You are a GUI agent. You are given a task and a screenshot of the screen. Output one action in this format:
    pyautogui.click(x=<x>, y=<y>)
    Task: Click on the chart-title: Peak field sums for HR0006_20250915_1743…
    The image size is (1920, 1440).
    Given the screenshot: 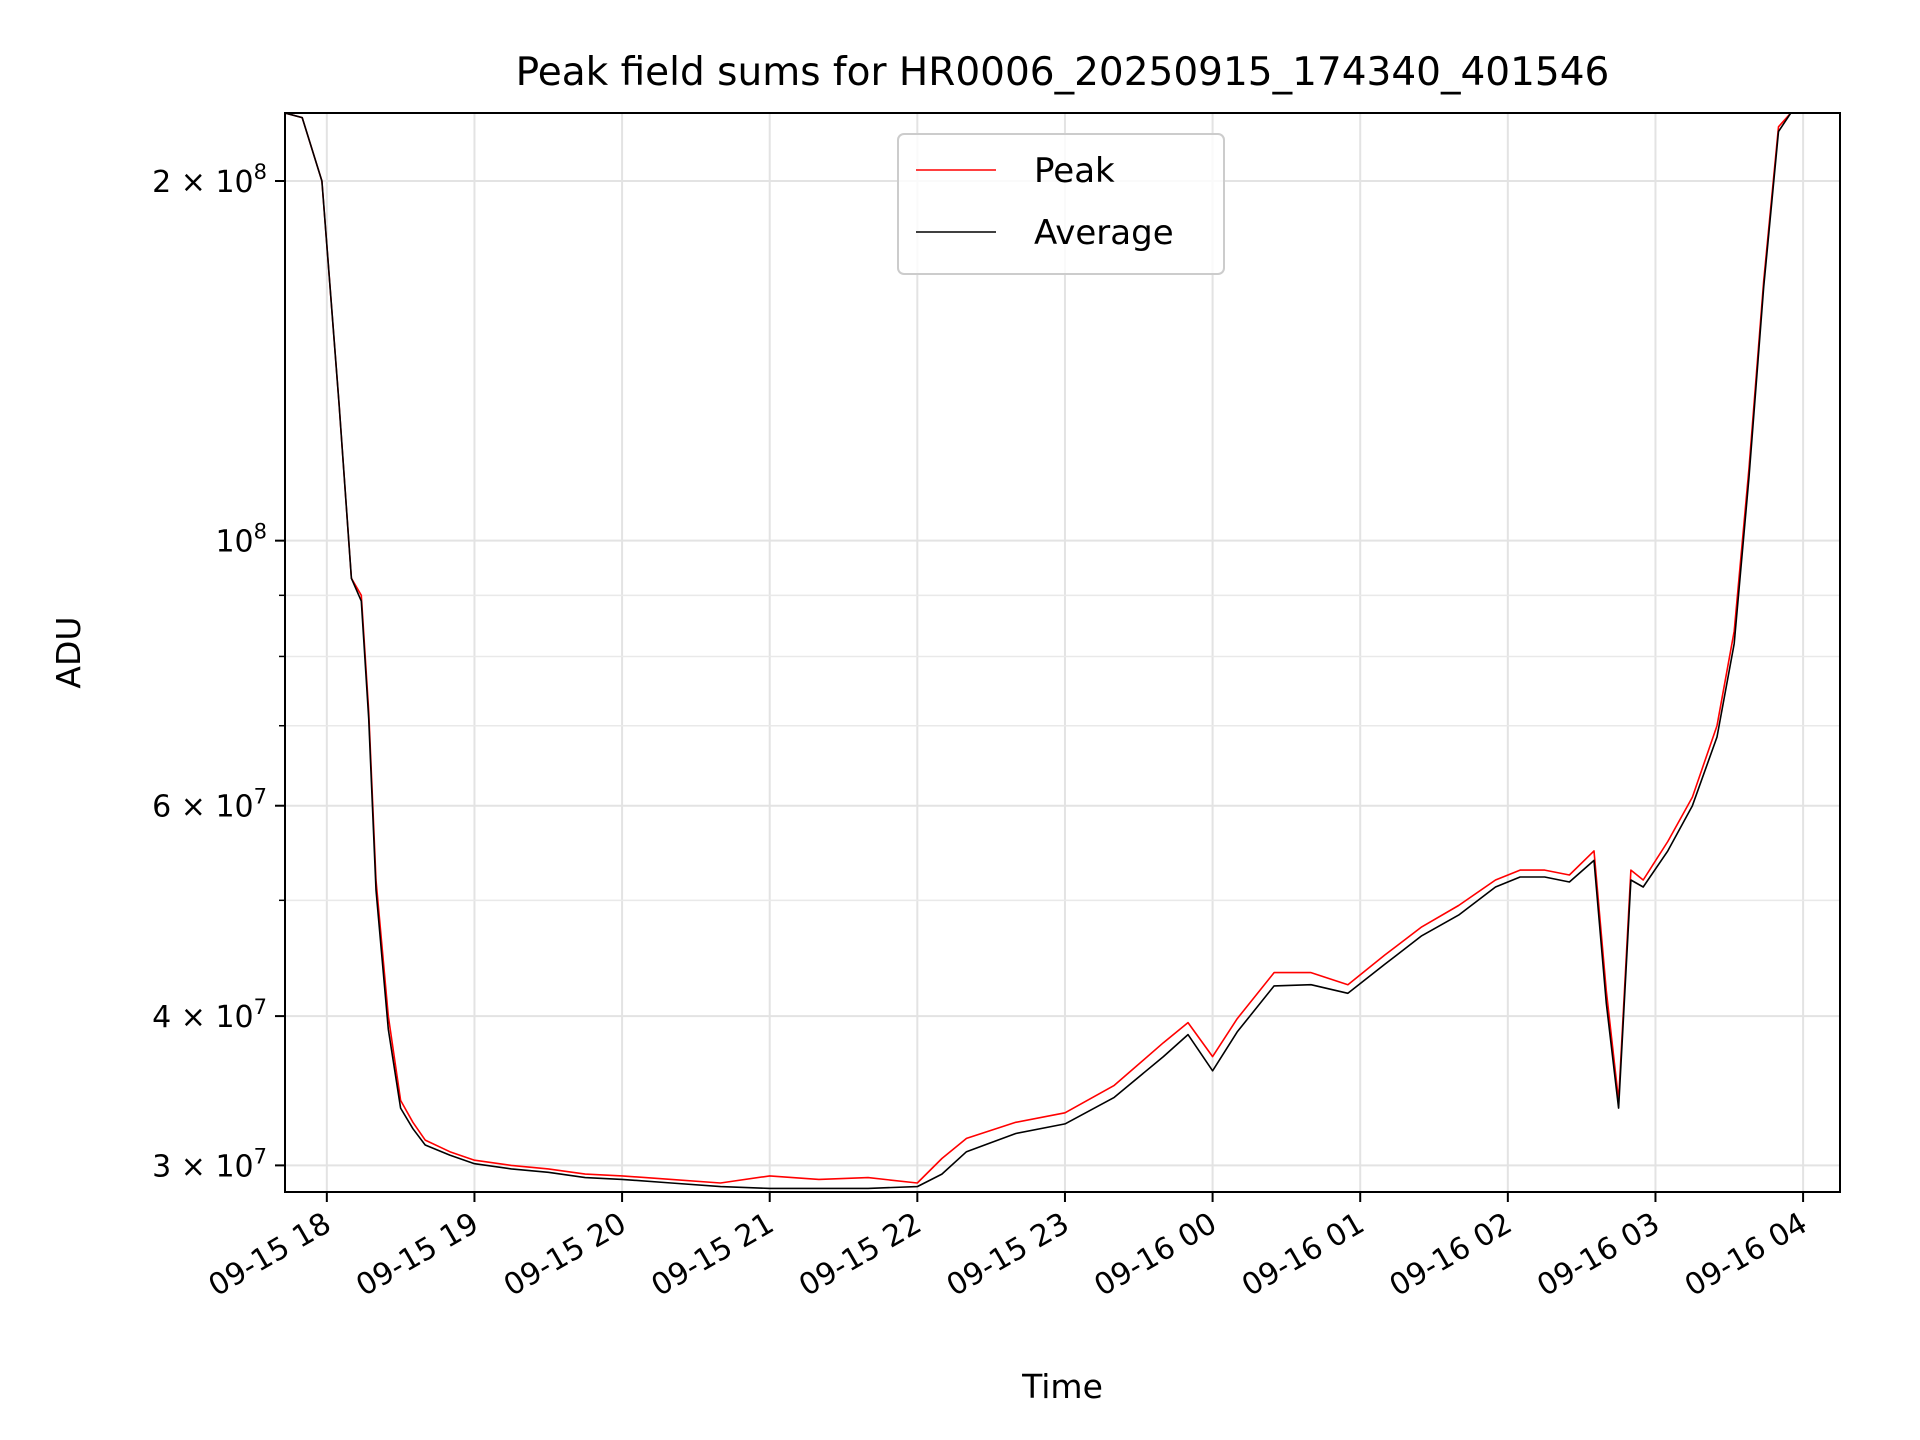 What is the action you would take?
    pyautogui.click(x=1063, y=72)
    